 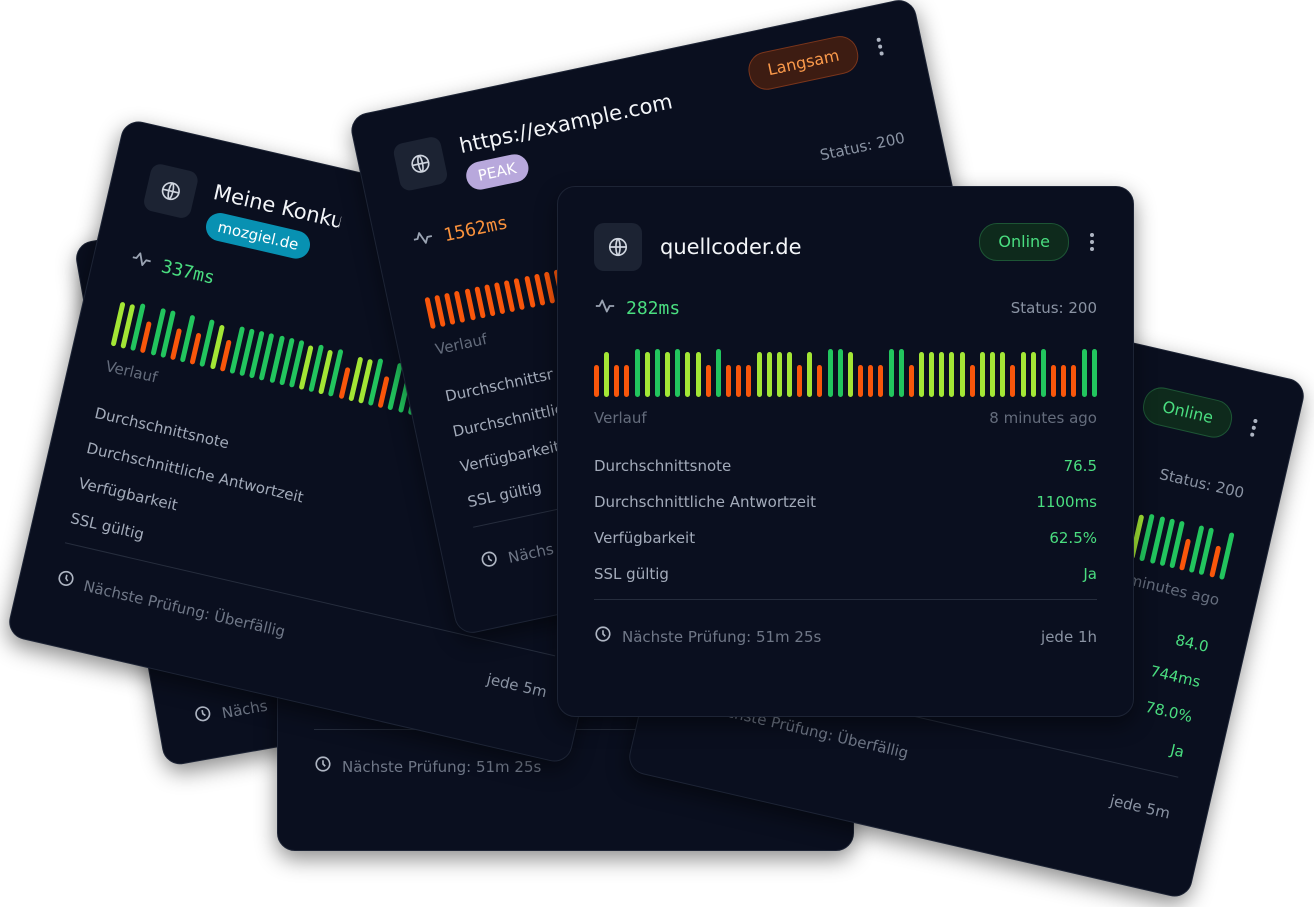 What do you see at coordinates (1080, 466) in the screenshot?
I see `stat-value: 76.5` at bounding box center [1080, 466].